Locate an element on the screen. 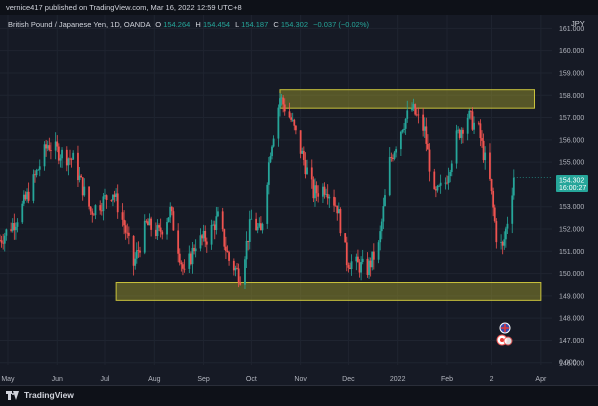 This screenshot has width=598, height=406. last-price-tag: 154.302 16:00:27 is located at coordinates (572, 183).